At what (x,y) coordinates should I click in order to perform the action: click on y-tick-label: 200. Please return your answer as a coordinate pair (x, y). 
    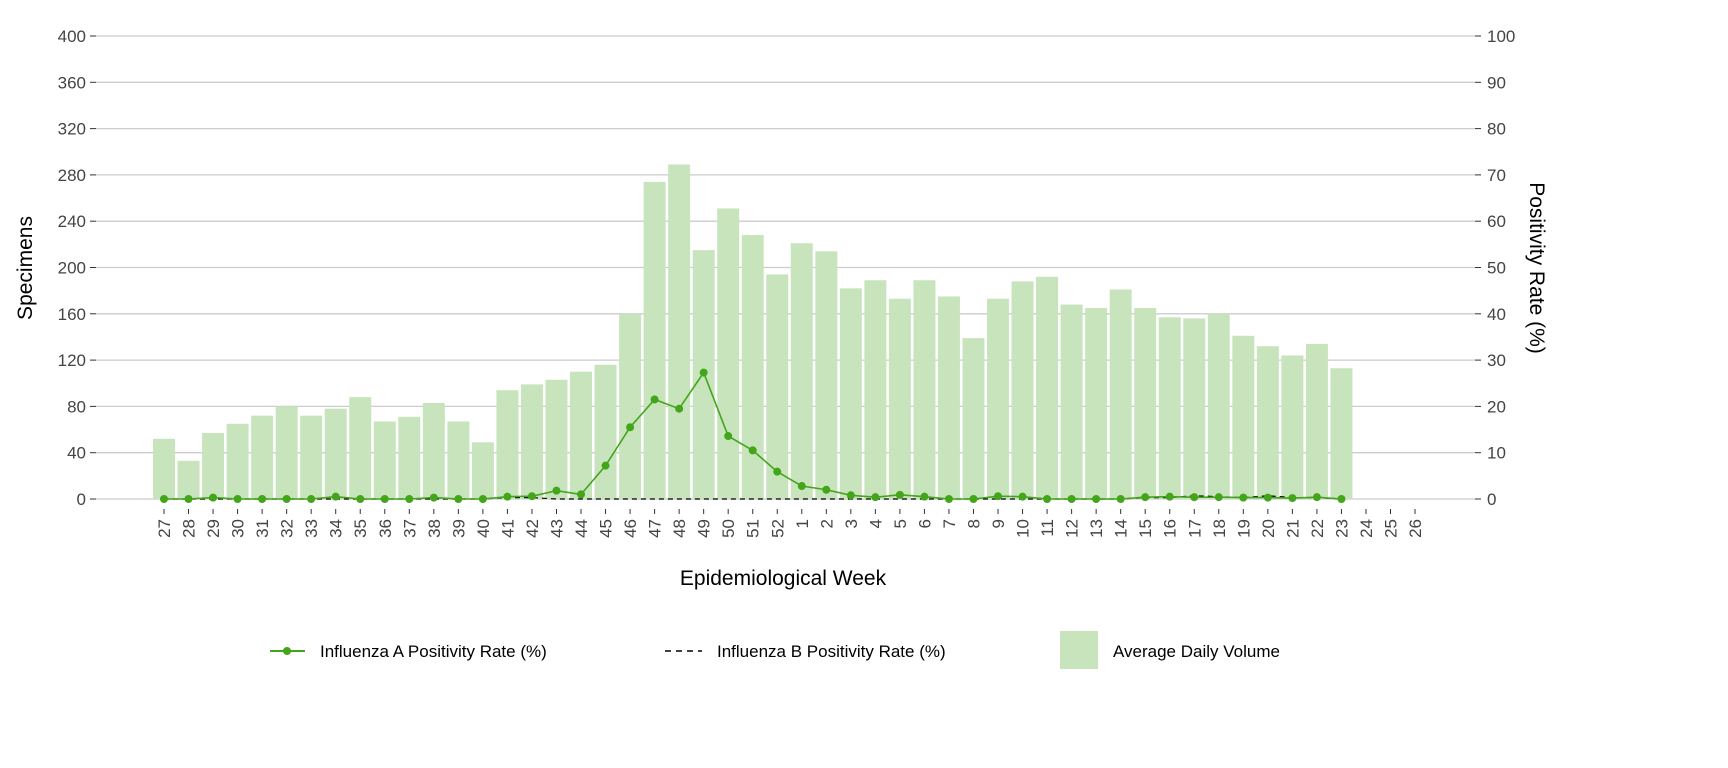
    Looking at the image, I should click on (72, 268).